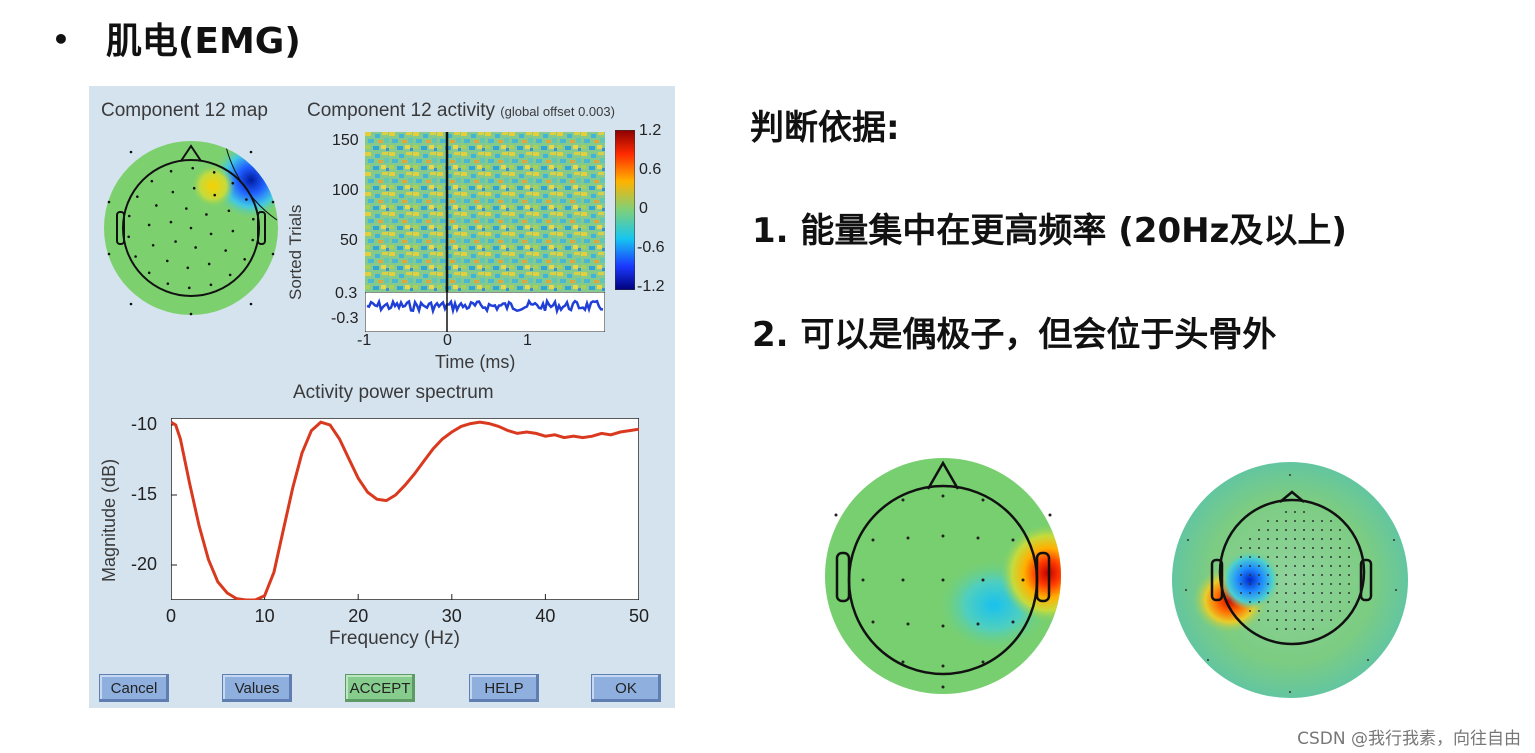 The width and height of the screenshot is (1535, 753). What do you see at coordinates (626, 688) in the screenshot?
I see `ok-button: OK` at bounding box center [626, 688].